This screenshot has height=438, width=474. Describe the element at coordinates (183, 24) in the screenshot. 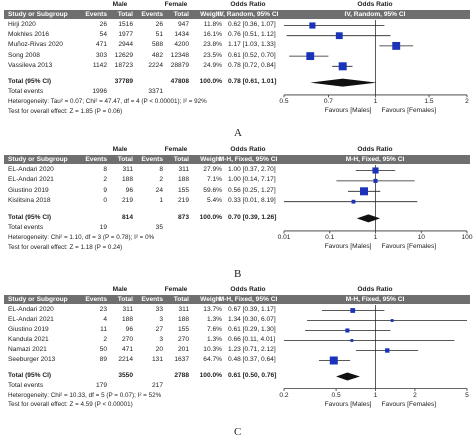

I see `total-female: 947` at that location.